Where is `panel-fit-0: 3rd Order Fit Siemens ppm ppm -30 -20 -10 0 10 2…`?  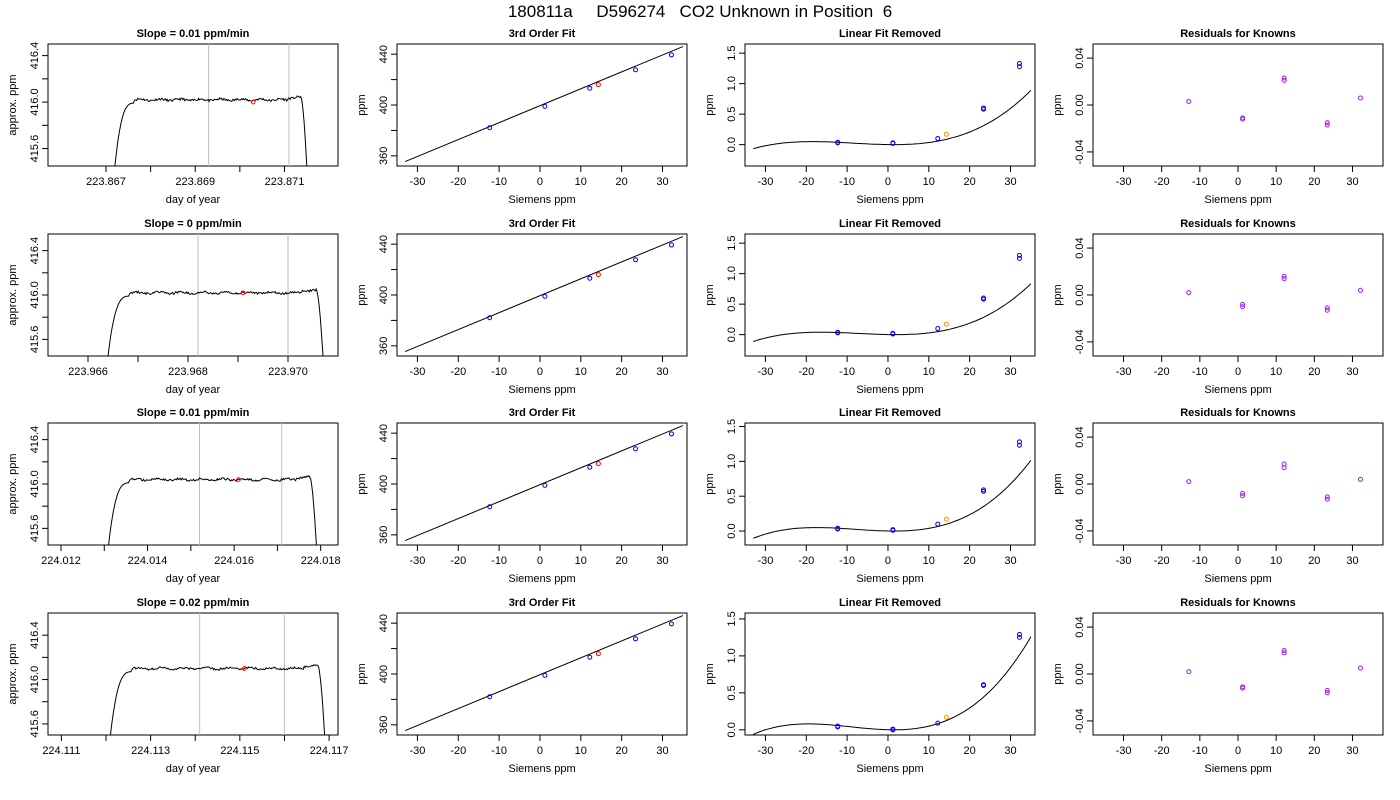
panel-fit-0: 3rd Order Fit Siemens ppm ppm -30 -20 -10 0 10 2… is located at coordinates (522, 117).